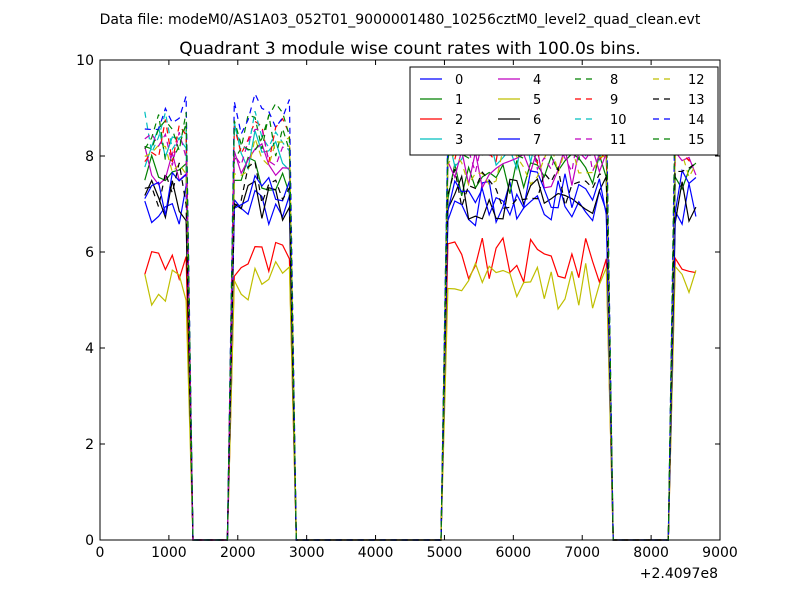 The height and width of the screenshot is (600, 800). I want to click on legend-label-8: 8, so click(614, 80).